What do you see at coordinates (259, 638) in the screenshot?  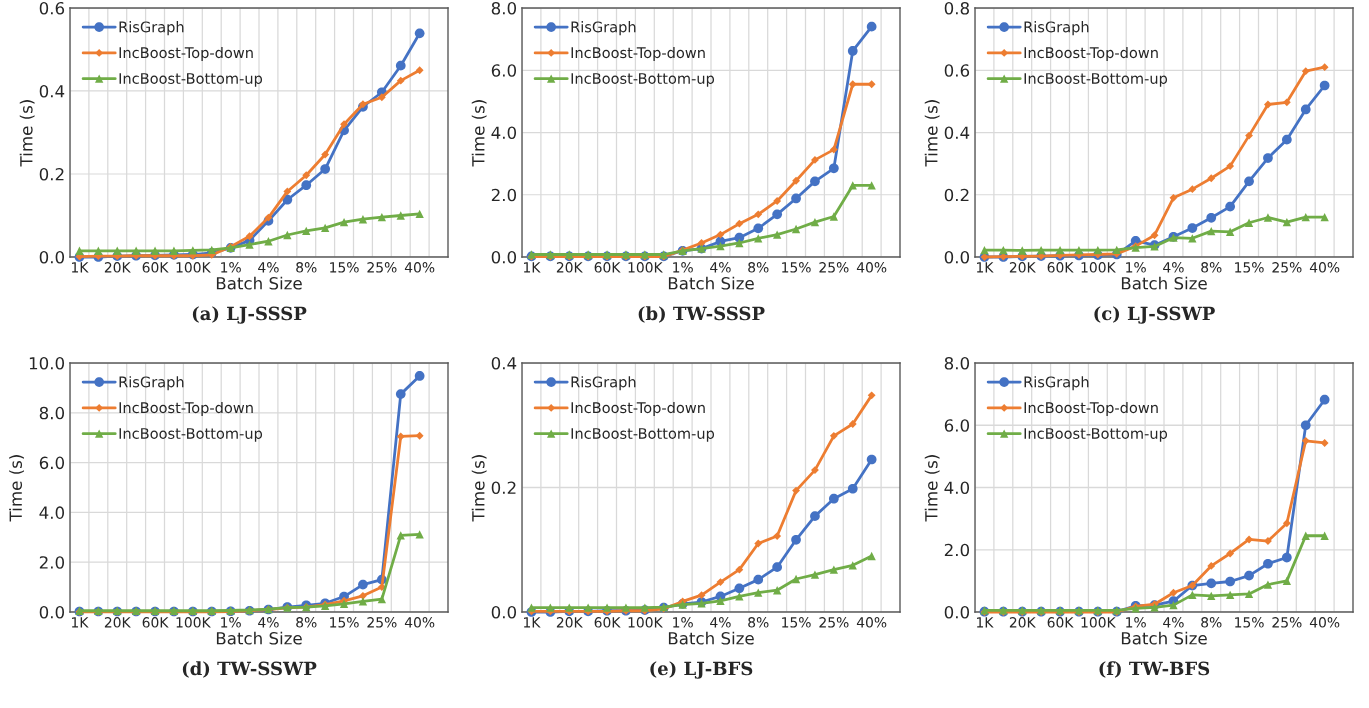 I see `x-axis-title: Batch Size` at bounding box center [259, 638].